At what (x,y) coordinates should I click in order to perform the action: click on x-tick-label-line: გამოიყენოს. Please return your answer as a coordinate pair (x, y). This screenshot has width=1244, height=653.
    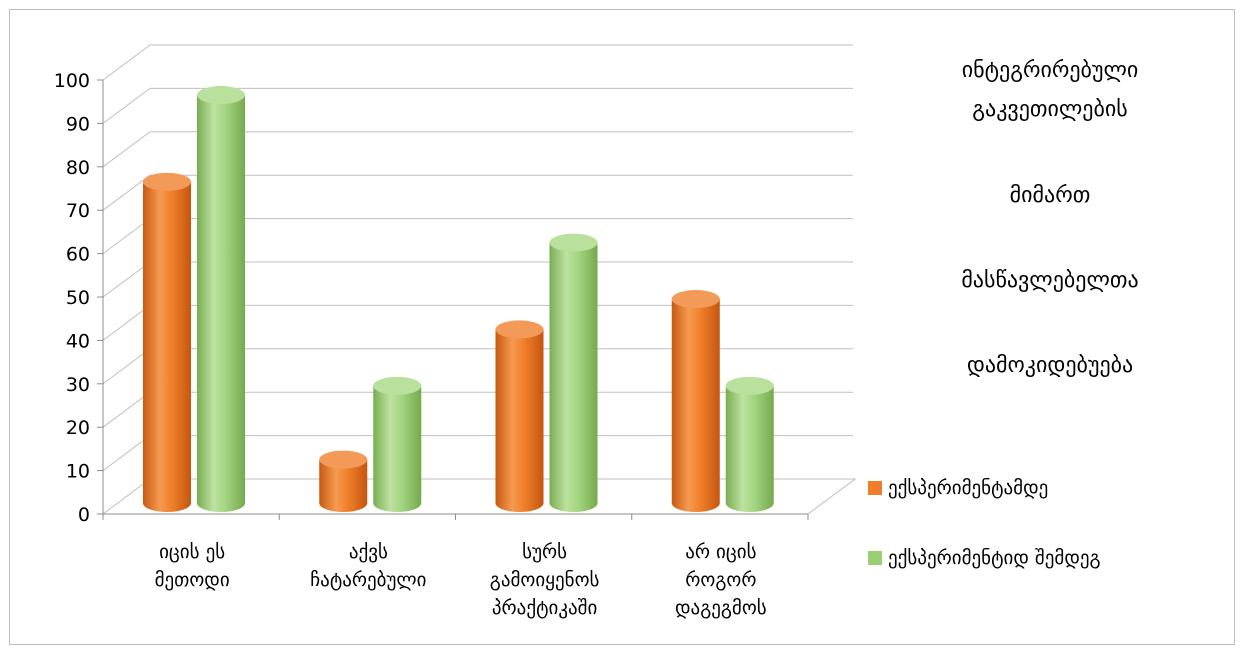
    Looking at the image, I should click on (544, 580).